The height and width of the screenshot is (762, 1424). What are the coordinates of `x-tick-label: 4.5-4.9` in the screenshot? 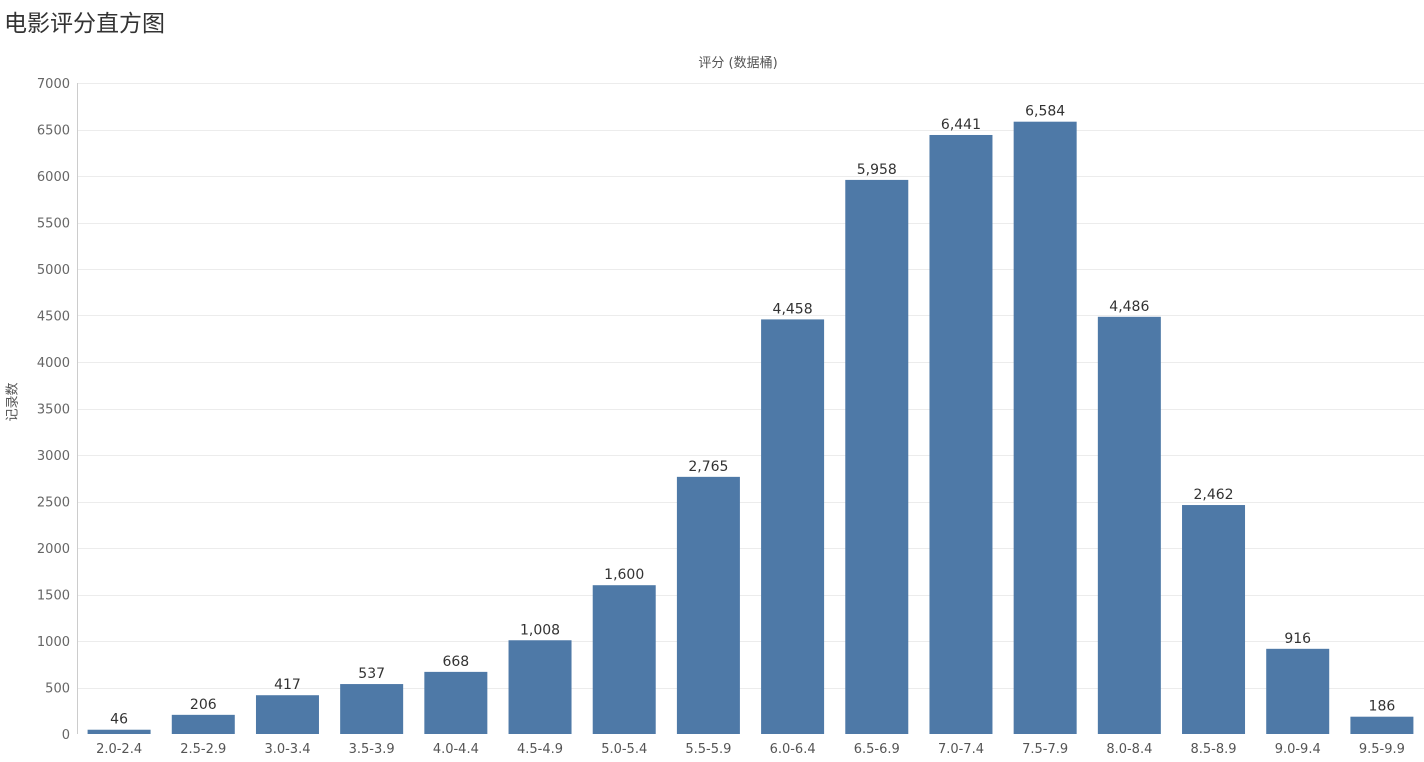 It's located at (540, 749).